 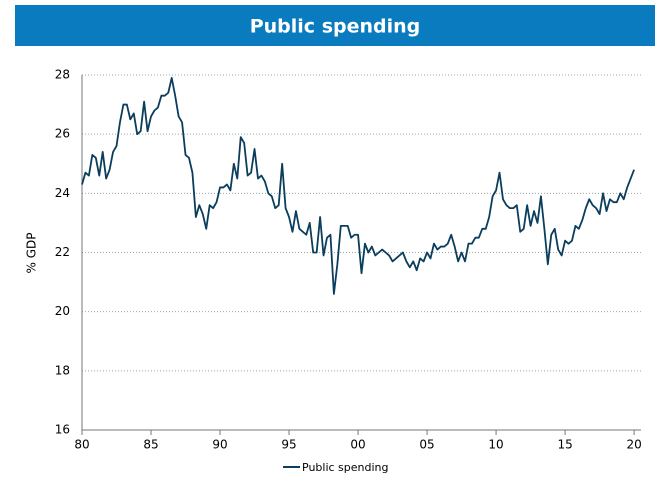 What do you see at coordinates (219, 445) in the screenshot?
I see `x-tick-label: 90` at bounding box center [219, 445].